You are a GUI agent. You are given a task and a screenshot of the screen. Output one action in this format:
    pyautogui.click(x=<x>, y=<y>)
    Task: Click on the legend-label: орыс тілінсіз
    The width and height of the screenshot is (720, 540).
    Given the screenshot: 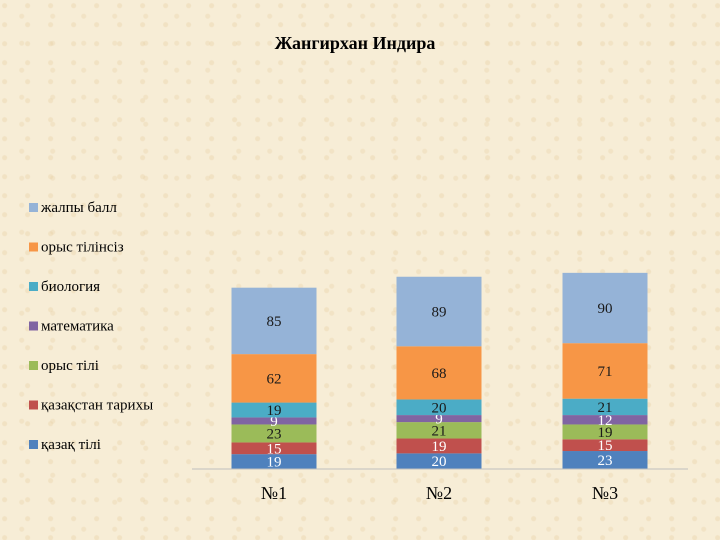 What is the action you would take?
    pyautogui.click(x=82, y=248)
    